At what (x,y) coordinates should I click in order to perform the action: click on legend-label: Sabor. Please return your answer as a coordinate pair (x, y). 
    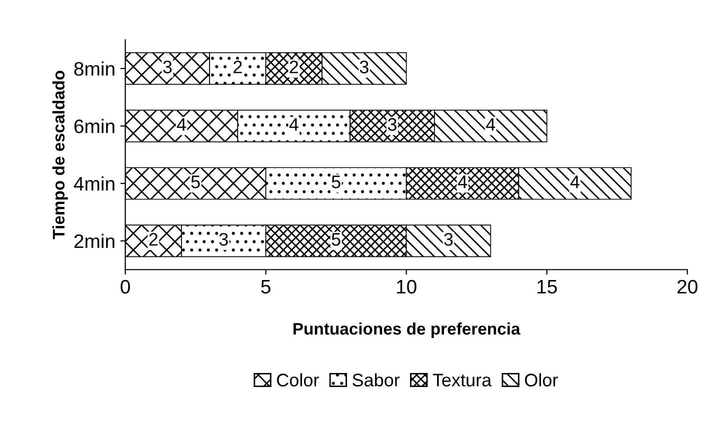
    Looking at the image, I should click on (376, 379).